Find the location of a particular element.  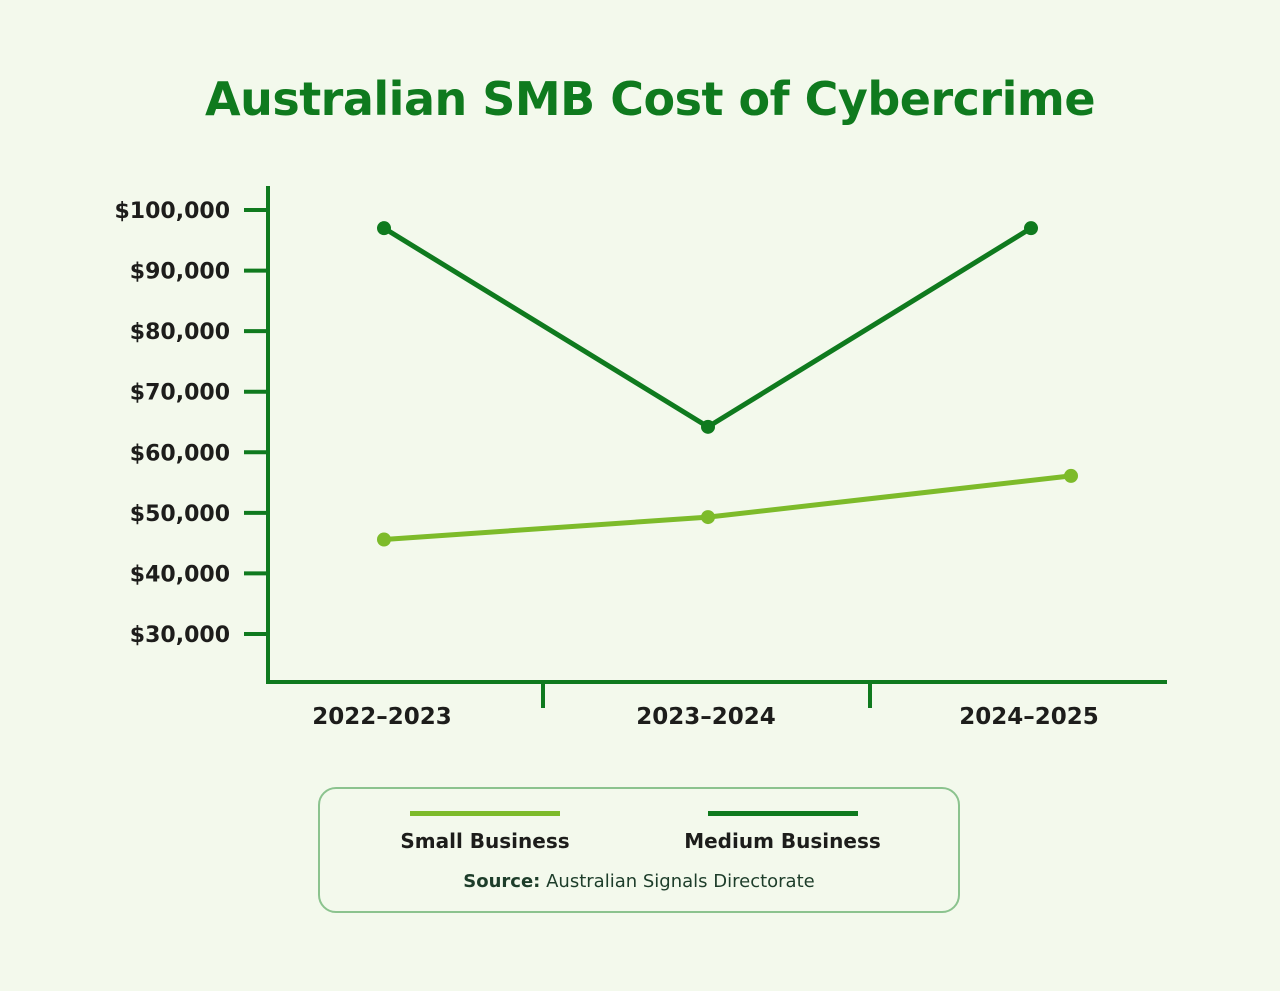

y-tick-label: $30,000 is located at coordinates (180, 635).